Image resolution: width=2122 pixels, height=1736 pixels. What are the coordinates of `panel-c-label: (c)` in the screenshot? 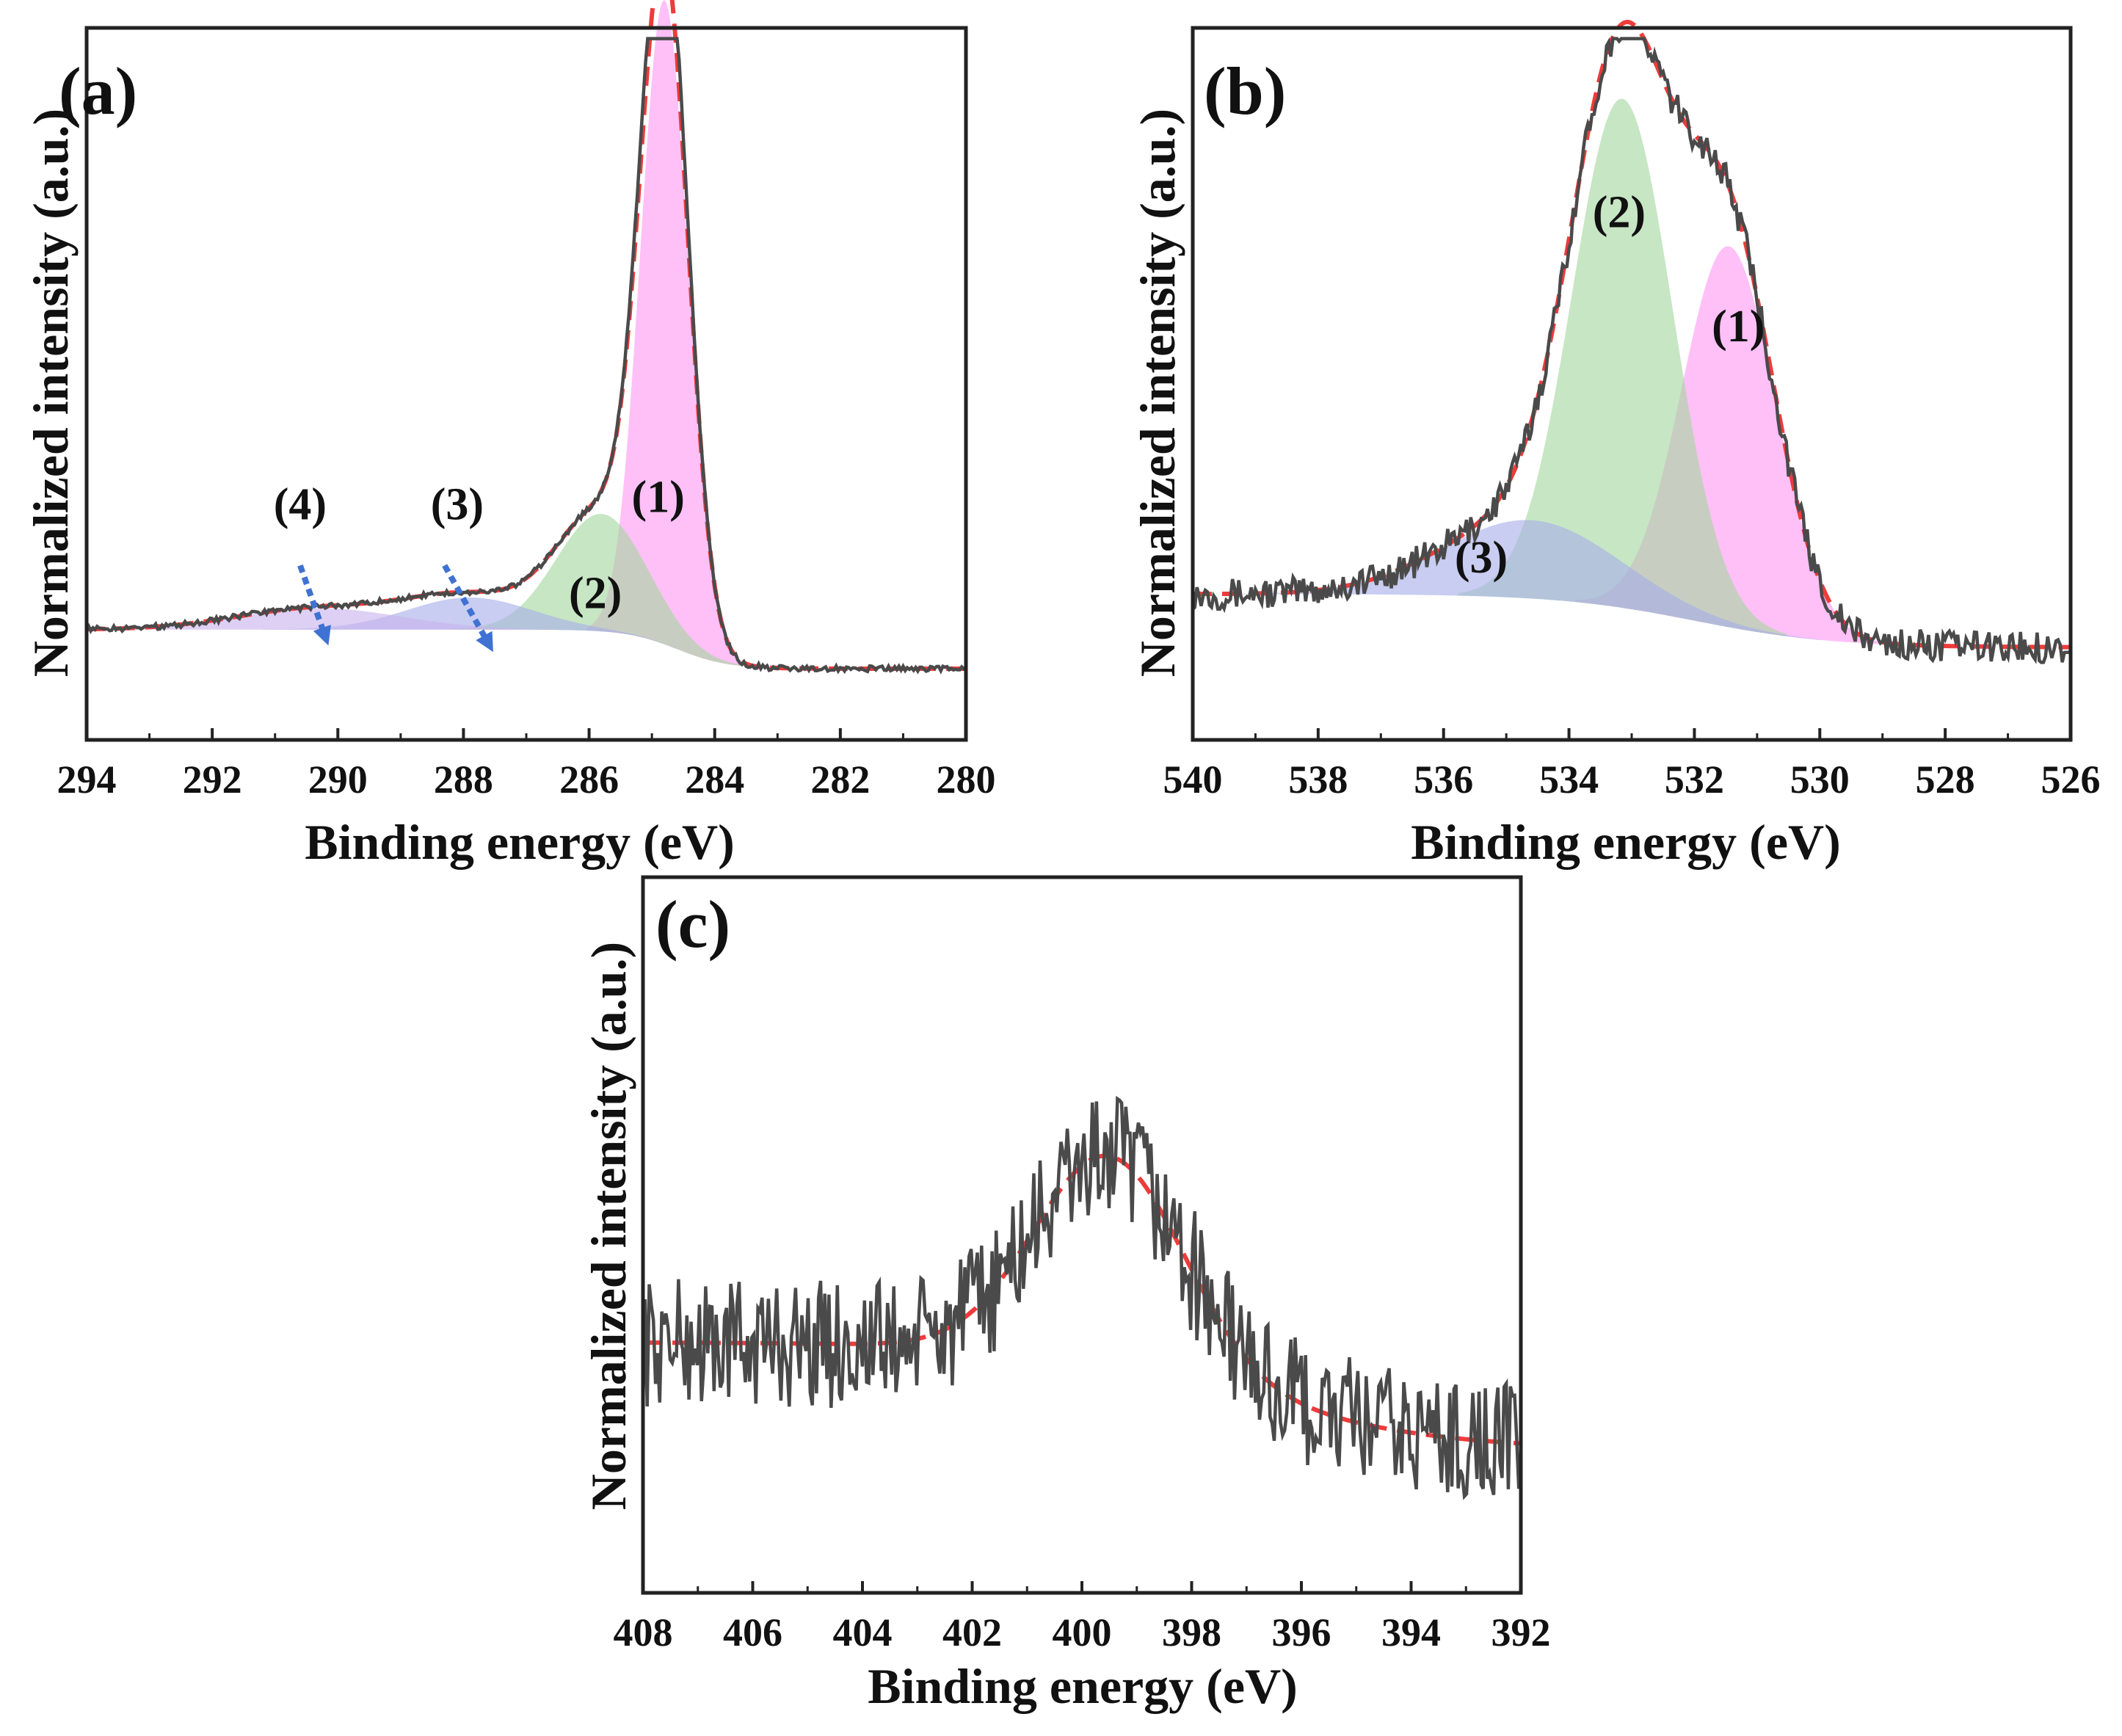 It's located at (692, 924).